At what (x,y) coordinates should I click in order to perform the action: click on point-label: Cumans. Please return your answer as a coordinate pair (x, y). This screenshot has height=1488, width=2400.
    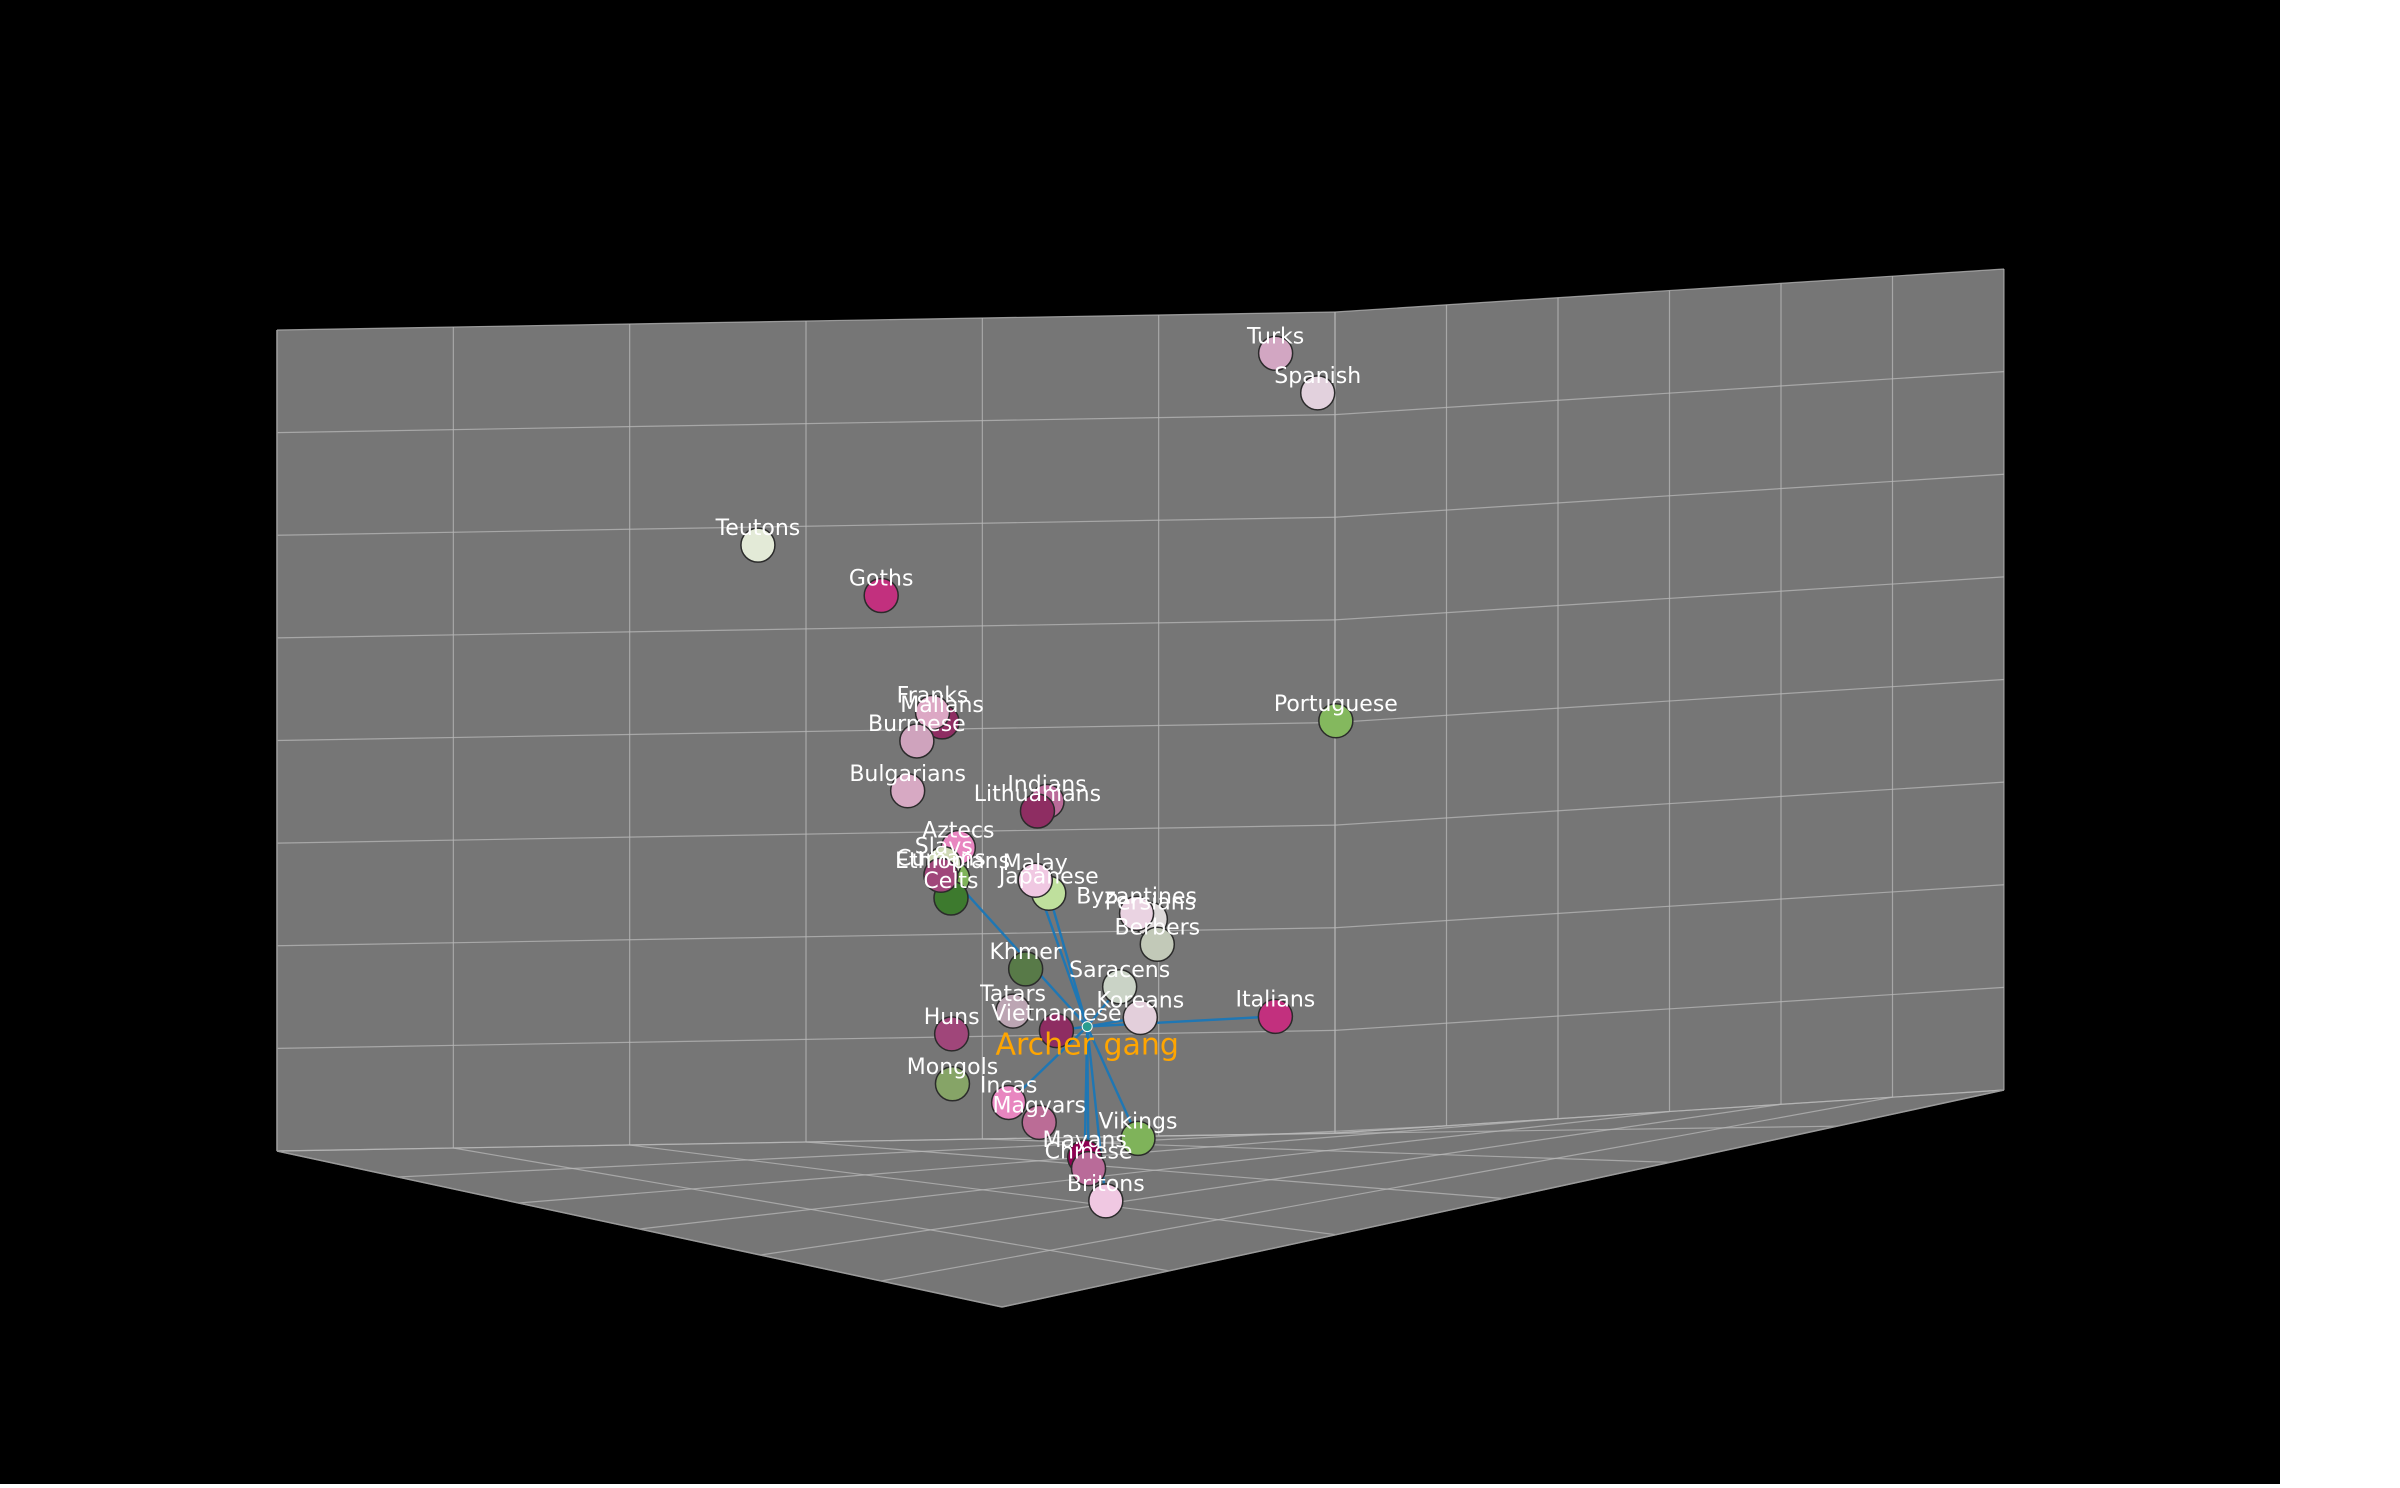
    Looking at the image, I should click on (941, 858).